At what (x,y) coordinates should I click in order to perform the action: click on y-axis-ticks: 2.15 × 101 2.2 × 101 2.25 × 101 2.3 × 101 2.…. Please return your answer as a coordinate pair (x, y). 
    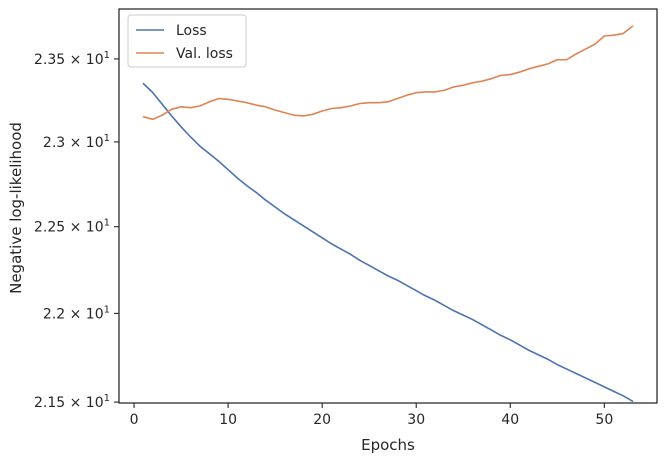
    Looking at the image, I should click on (76, 230).